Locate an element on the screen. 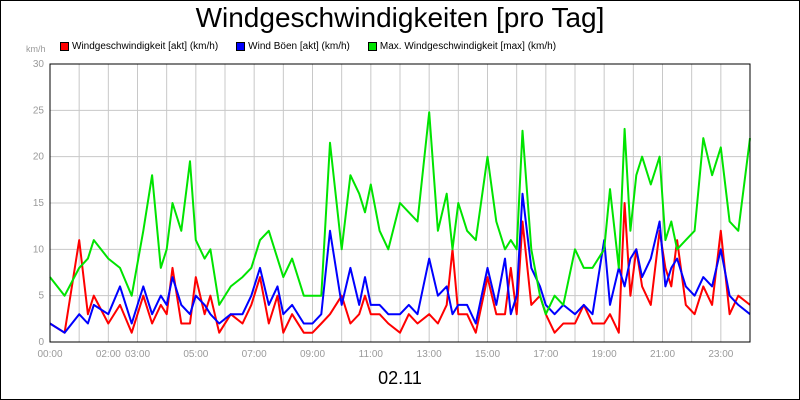 The height and width of the screenshot is (400, 800). legend-swatch-green is located at coordinates (372, 46).